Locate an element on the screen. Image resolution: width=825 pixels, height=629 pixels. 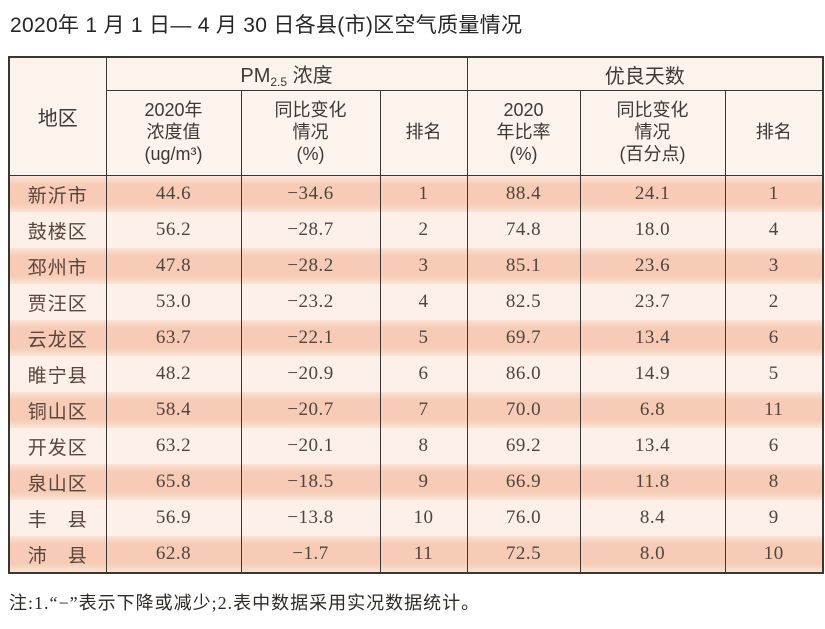
table-row: 丰 县 56.9 −13.8 10 76.0 8.4 9 is located at coordinates (416, 518).